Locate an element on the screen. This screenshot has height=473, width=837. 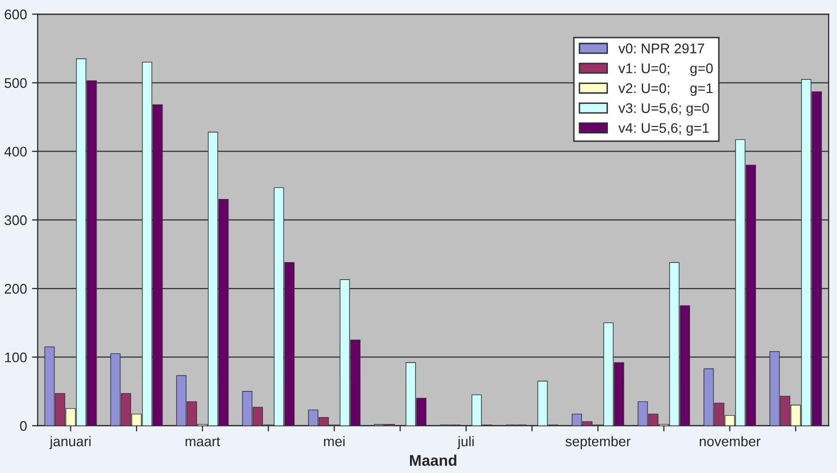
x-axis-title: Maand is located at coordinates (433, 460).